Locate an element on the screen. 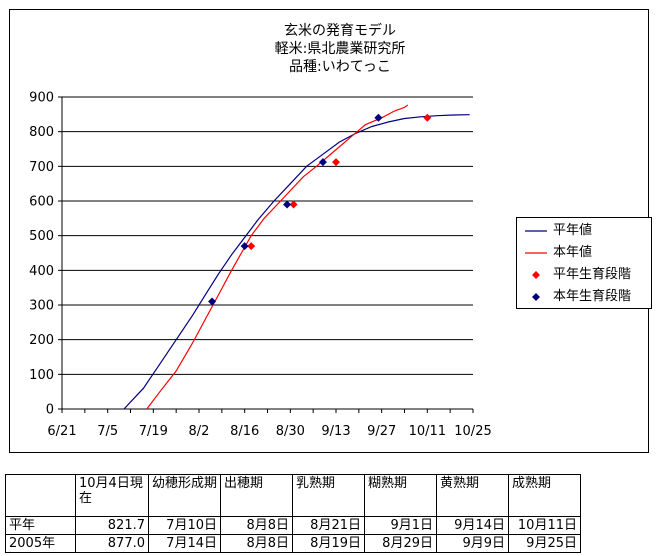  y-tick-label: 500 is located at coordinates (41, 236).